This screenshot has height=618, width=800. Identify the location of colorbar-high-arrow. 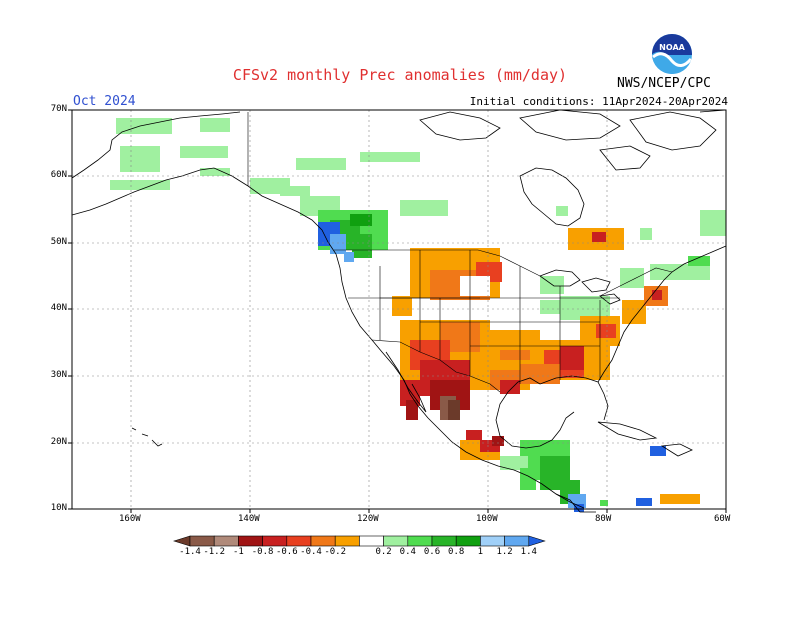
(537, 541).